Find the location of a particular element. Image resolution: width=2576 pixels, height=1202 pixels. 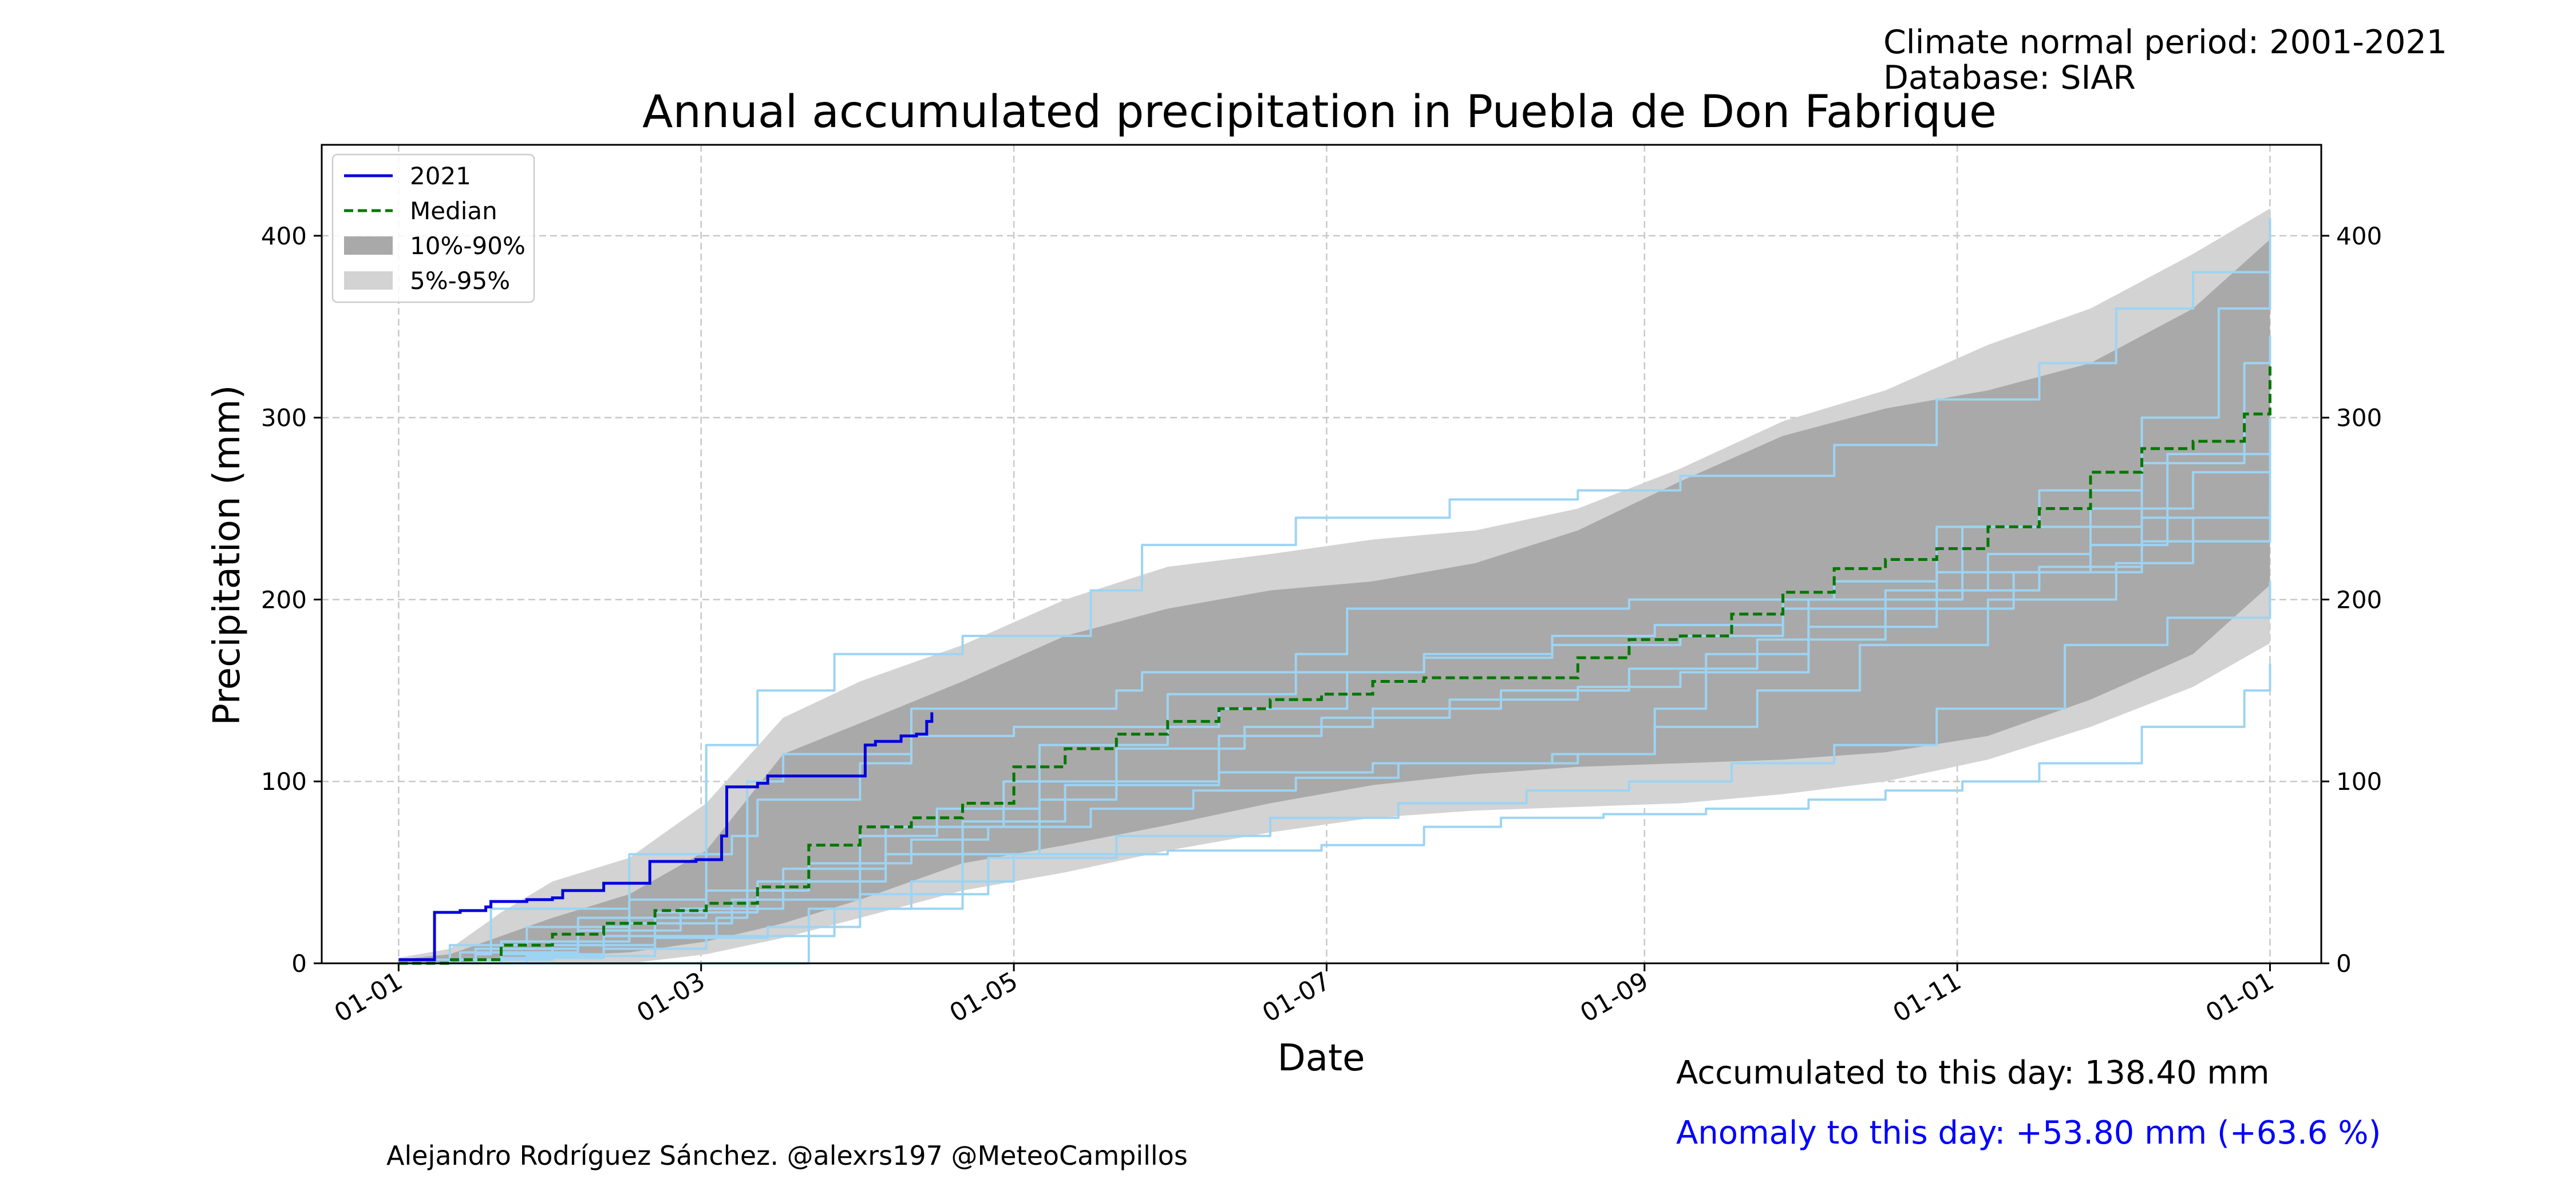

x-axis-label: Date is located at coordinates (1322, 1059).